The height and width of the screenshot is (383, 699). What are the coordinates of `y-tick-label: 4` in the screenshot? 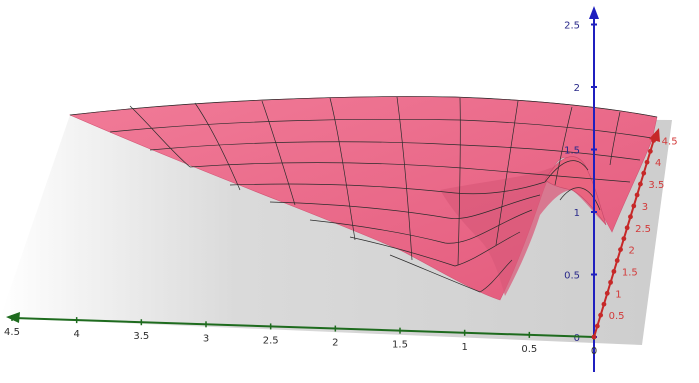 It's located at (658, 163).